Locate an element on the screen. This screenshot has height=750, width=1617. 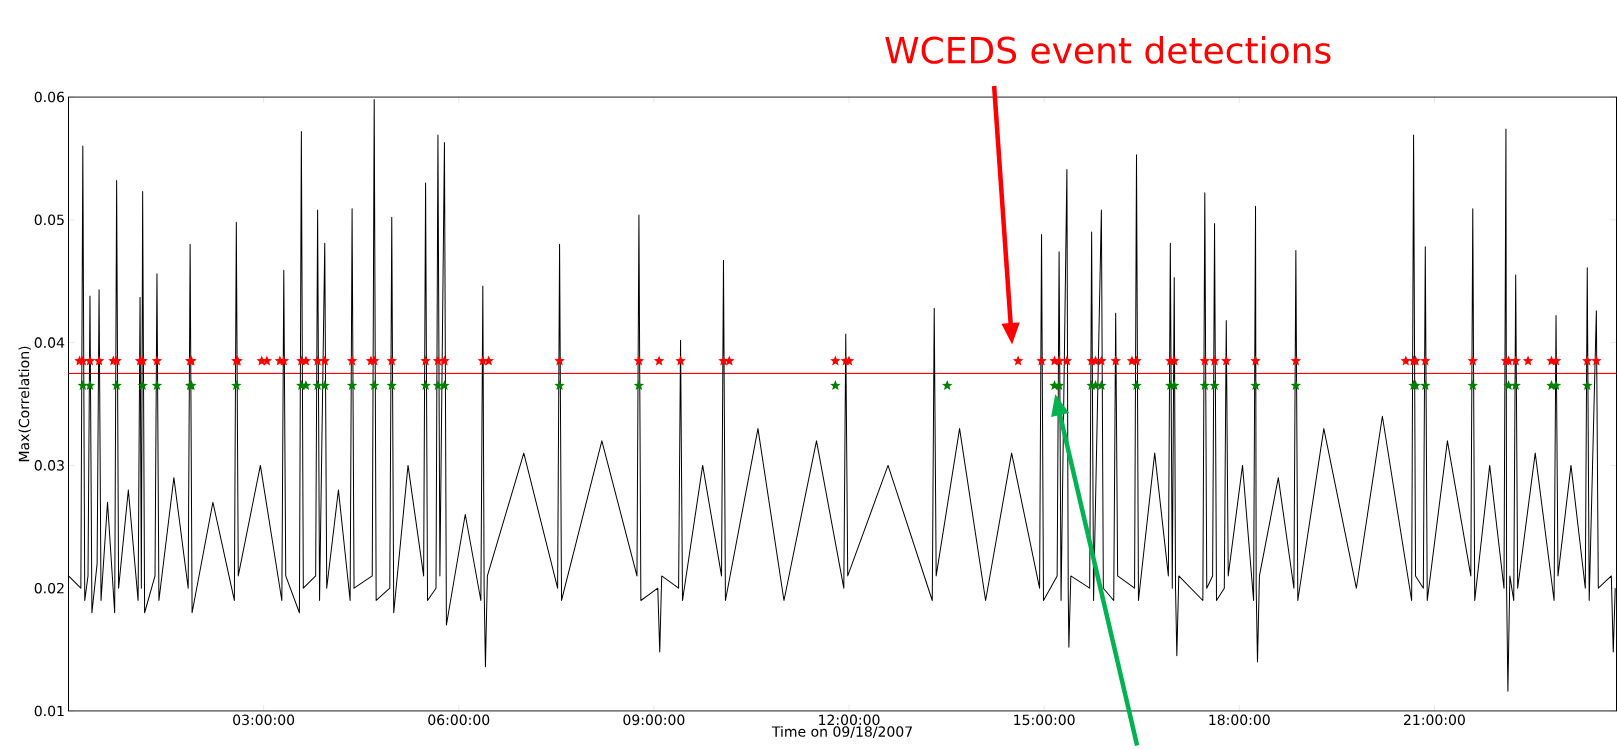
x-tick-label: 03:00:00 is located at coordinates (264, 720).